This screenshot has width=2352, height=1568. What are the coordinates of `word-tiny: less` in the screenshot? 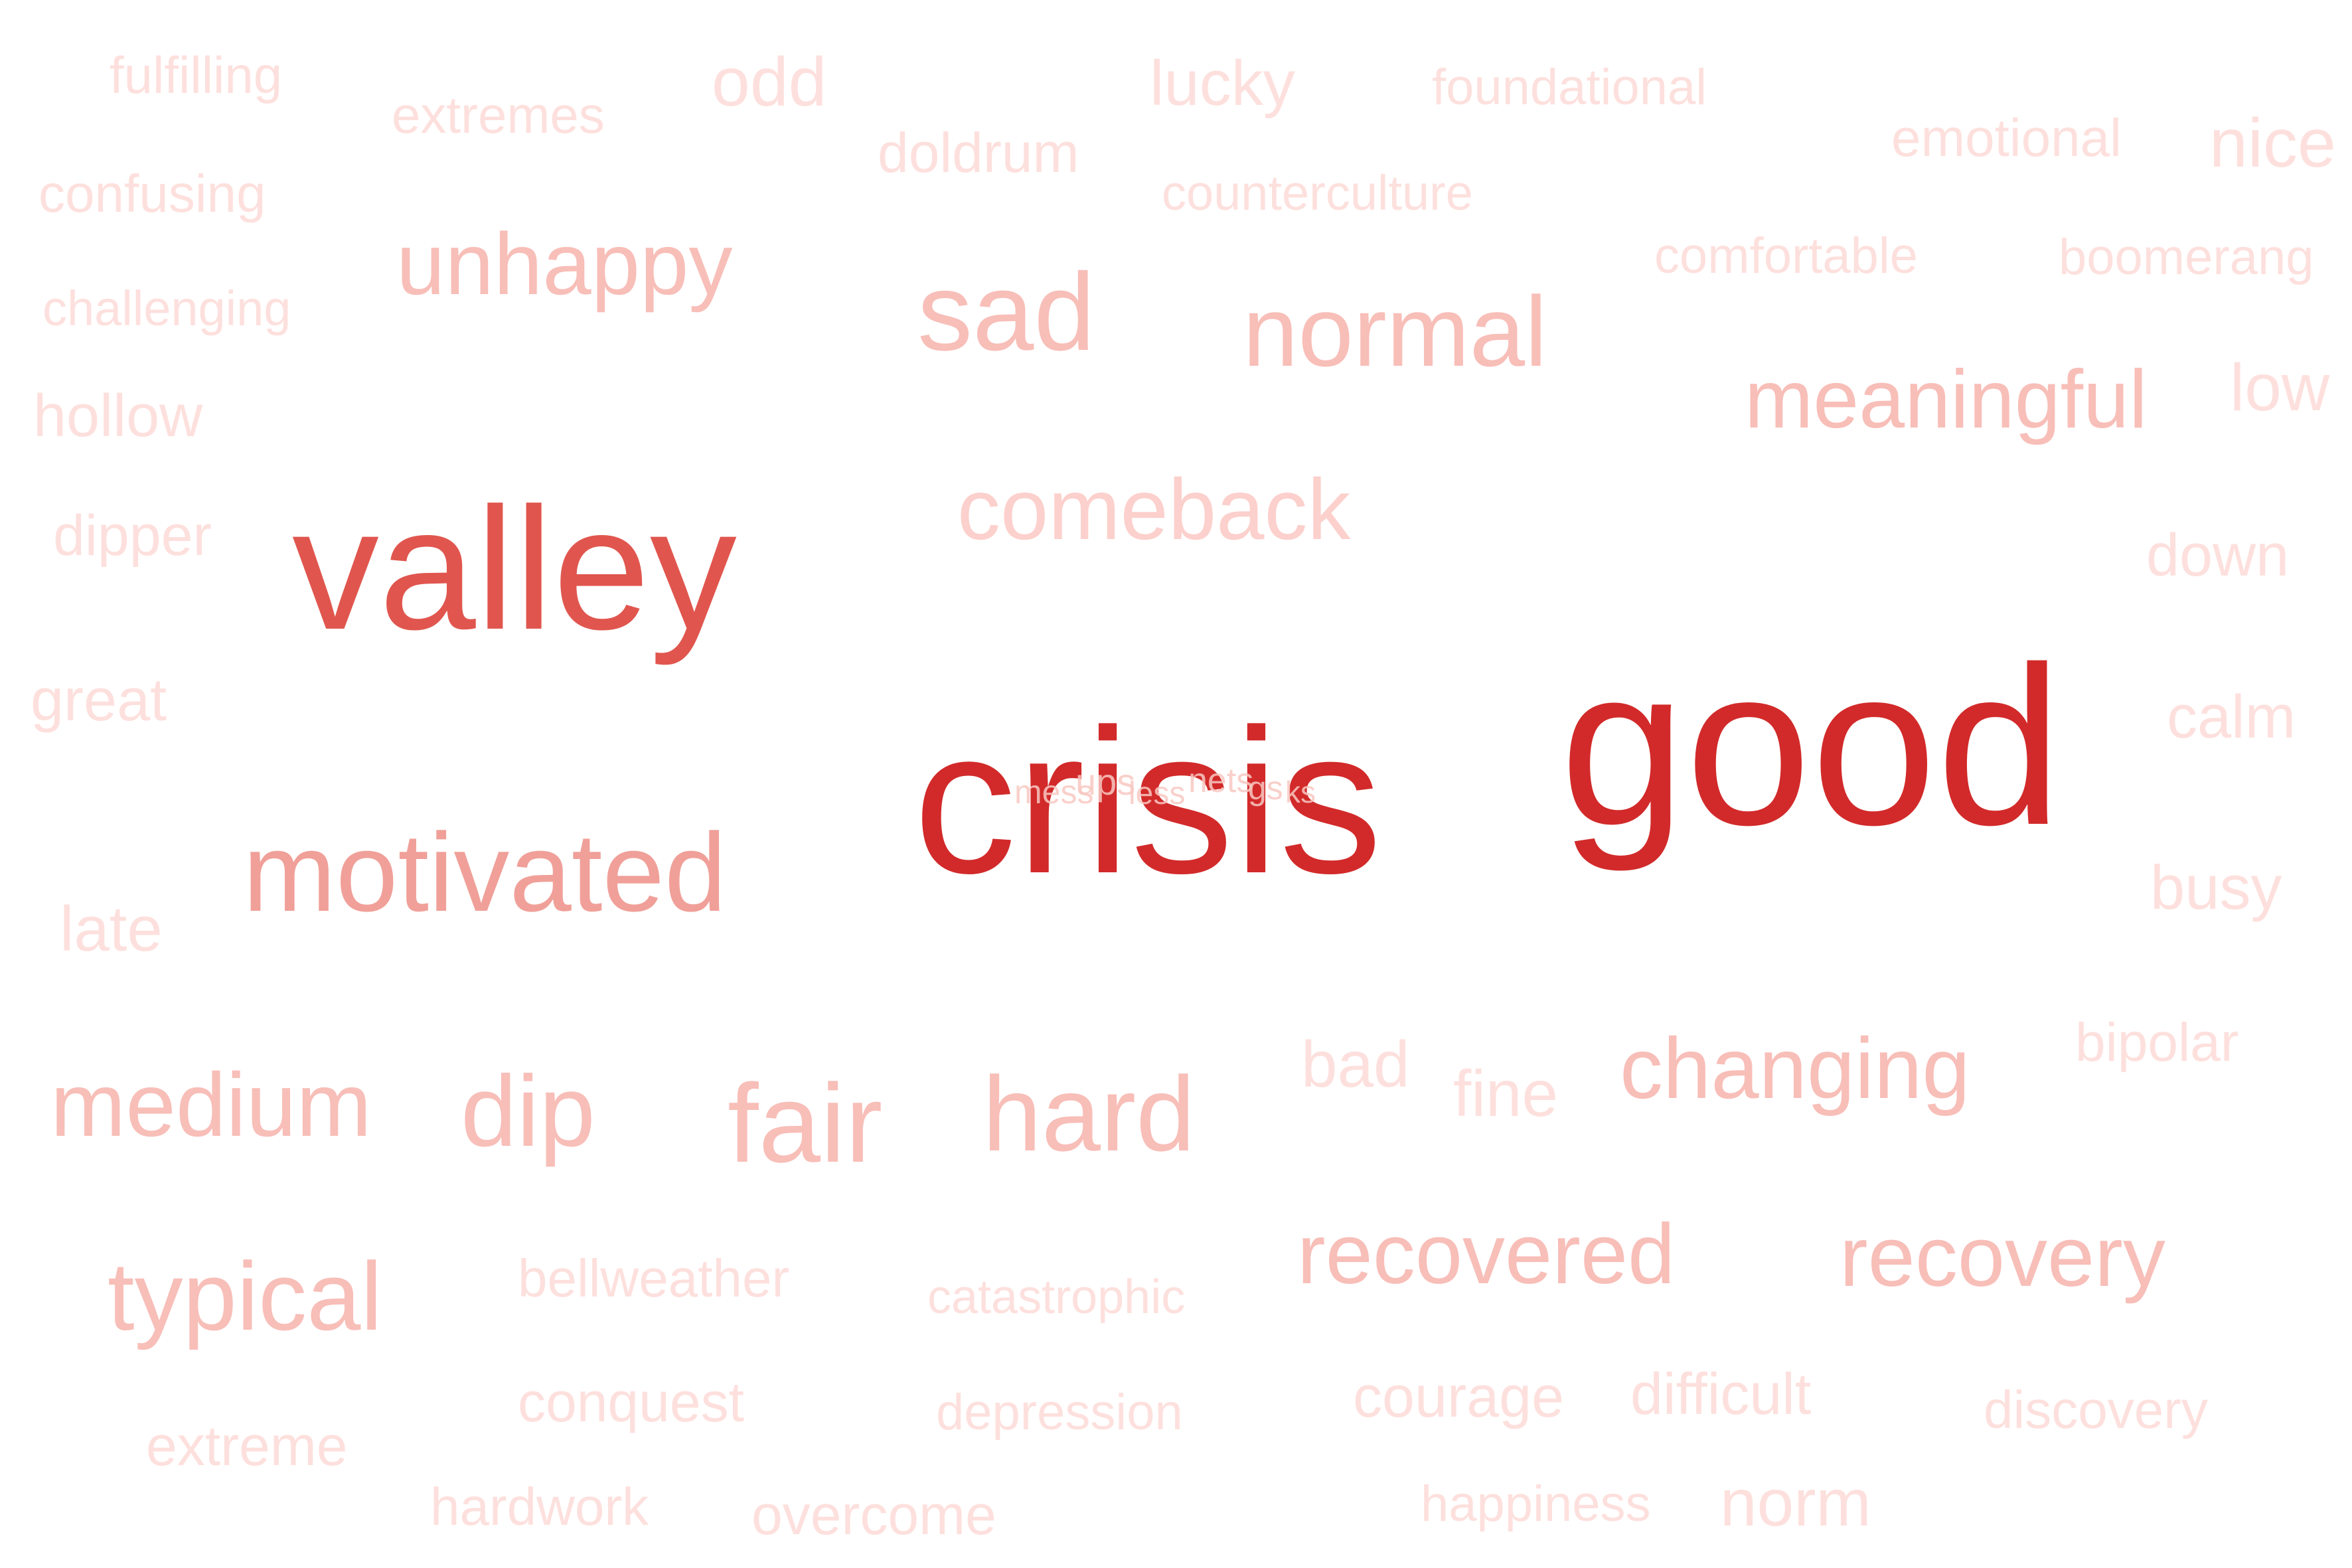 It's located at (1158, 794).